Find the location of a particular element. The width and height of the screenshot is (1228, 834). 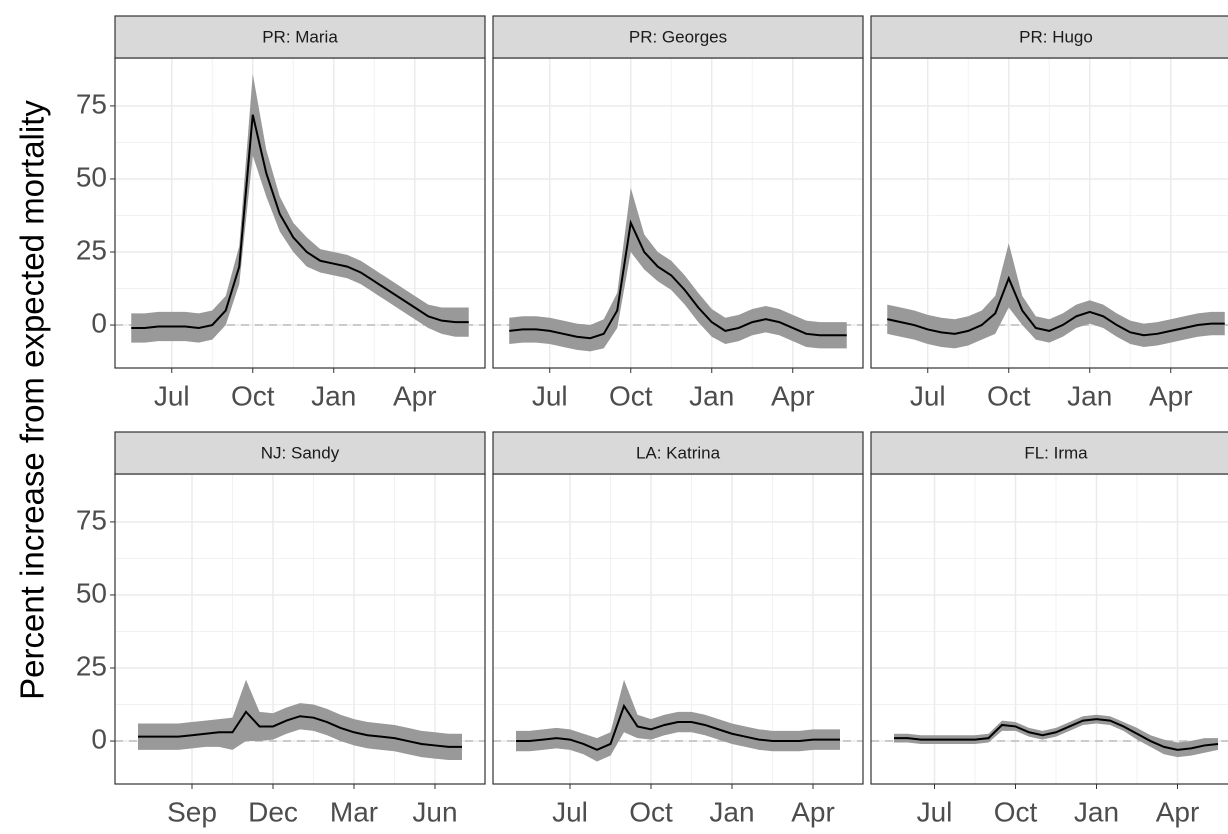

panel-title: PR: Georges is located at coordinates (678, 36).